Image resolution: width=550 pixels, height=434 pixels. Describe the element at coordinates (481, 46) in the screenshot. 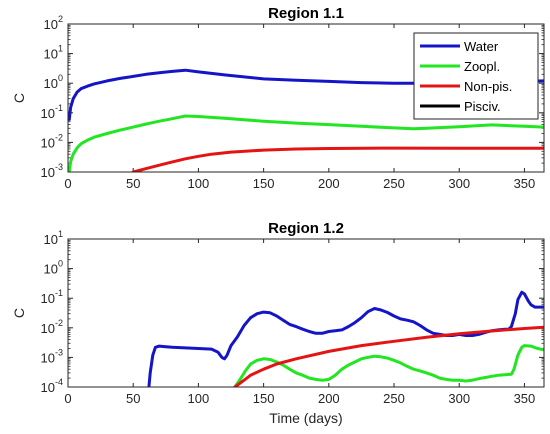

I see `legend-label: Water` at that location.